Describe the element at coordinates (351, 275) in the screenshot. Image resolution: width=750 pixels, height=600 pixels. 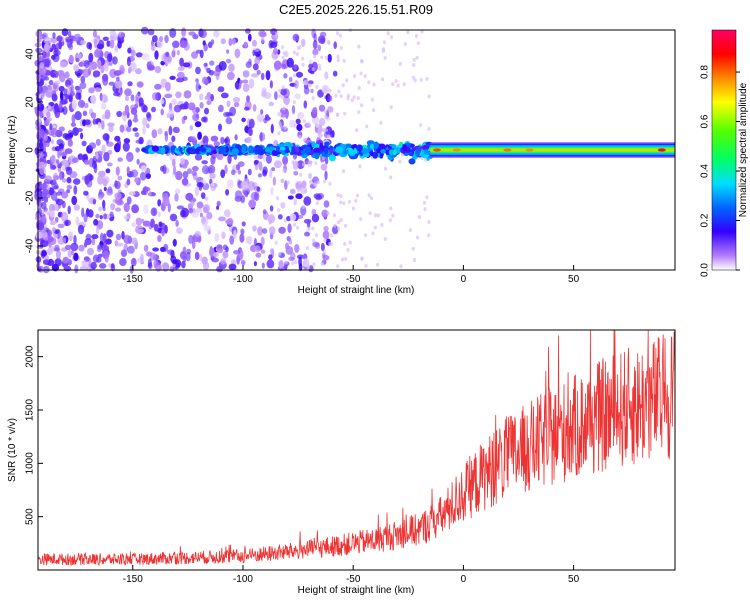
I see `spectrogram-x-ticks: -150 -100 -50 0 50` at that location.